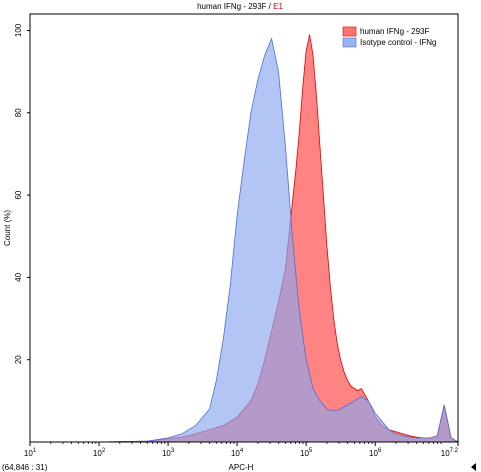  I want to click on legend-swatch-isotype, so click(349, 42).